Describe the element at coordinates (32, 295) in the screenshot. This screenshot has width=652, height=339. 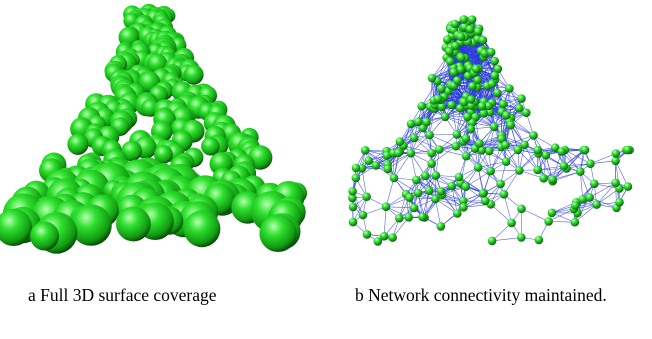
I see `subfigure-a-label: a` at that location.